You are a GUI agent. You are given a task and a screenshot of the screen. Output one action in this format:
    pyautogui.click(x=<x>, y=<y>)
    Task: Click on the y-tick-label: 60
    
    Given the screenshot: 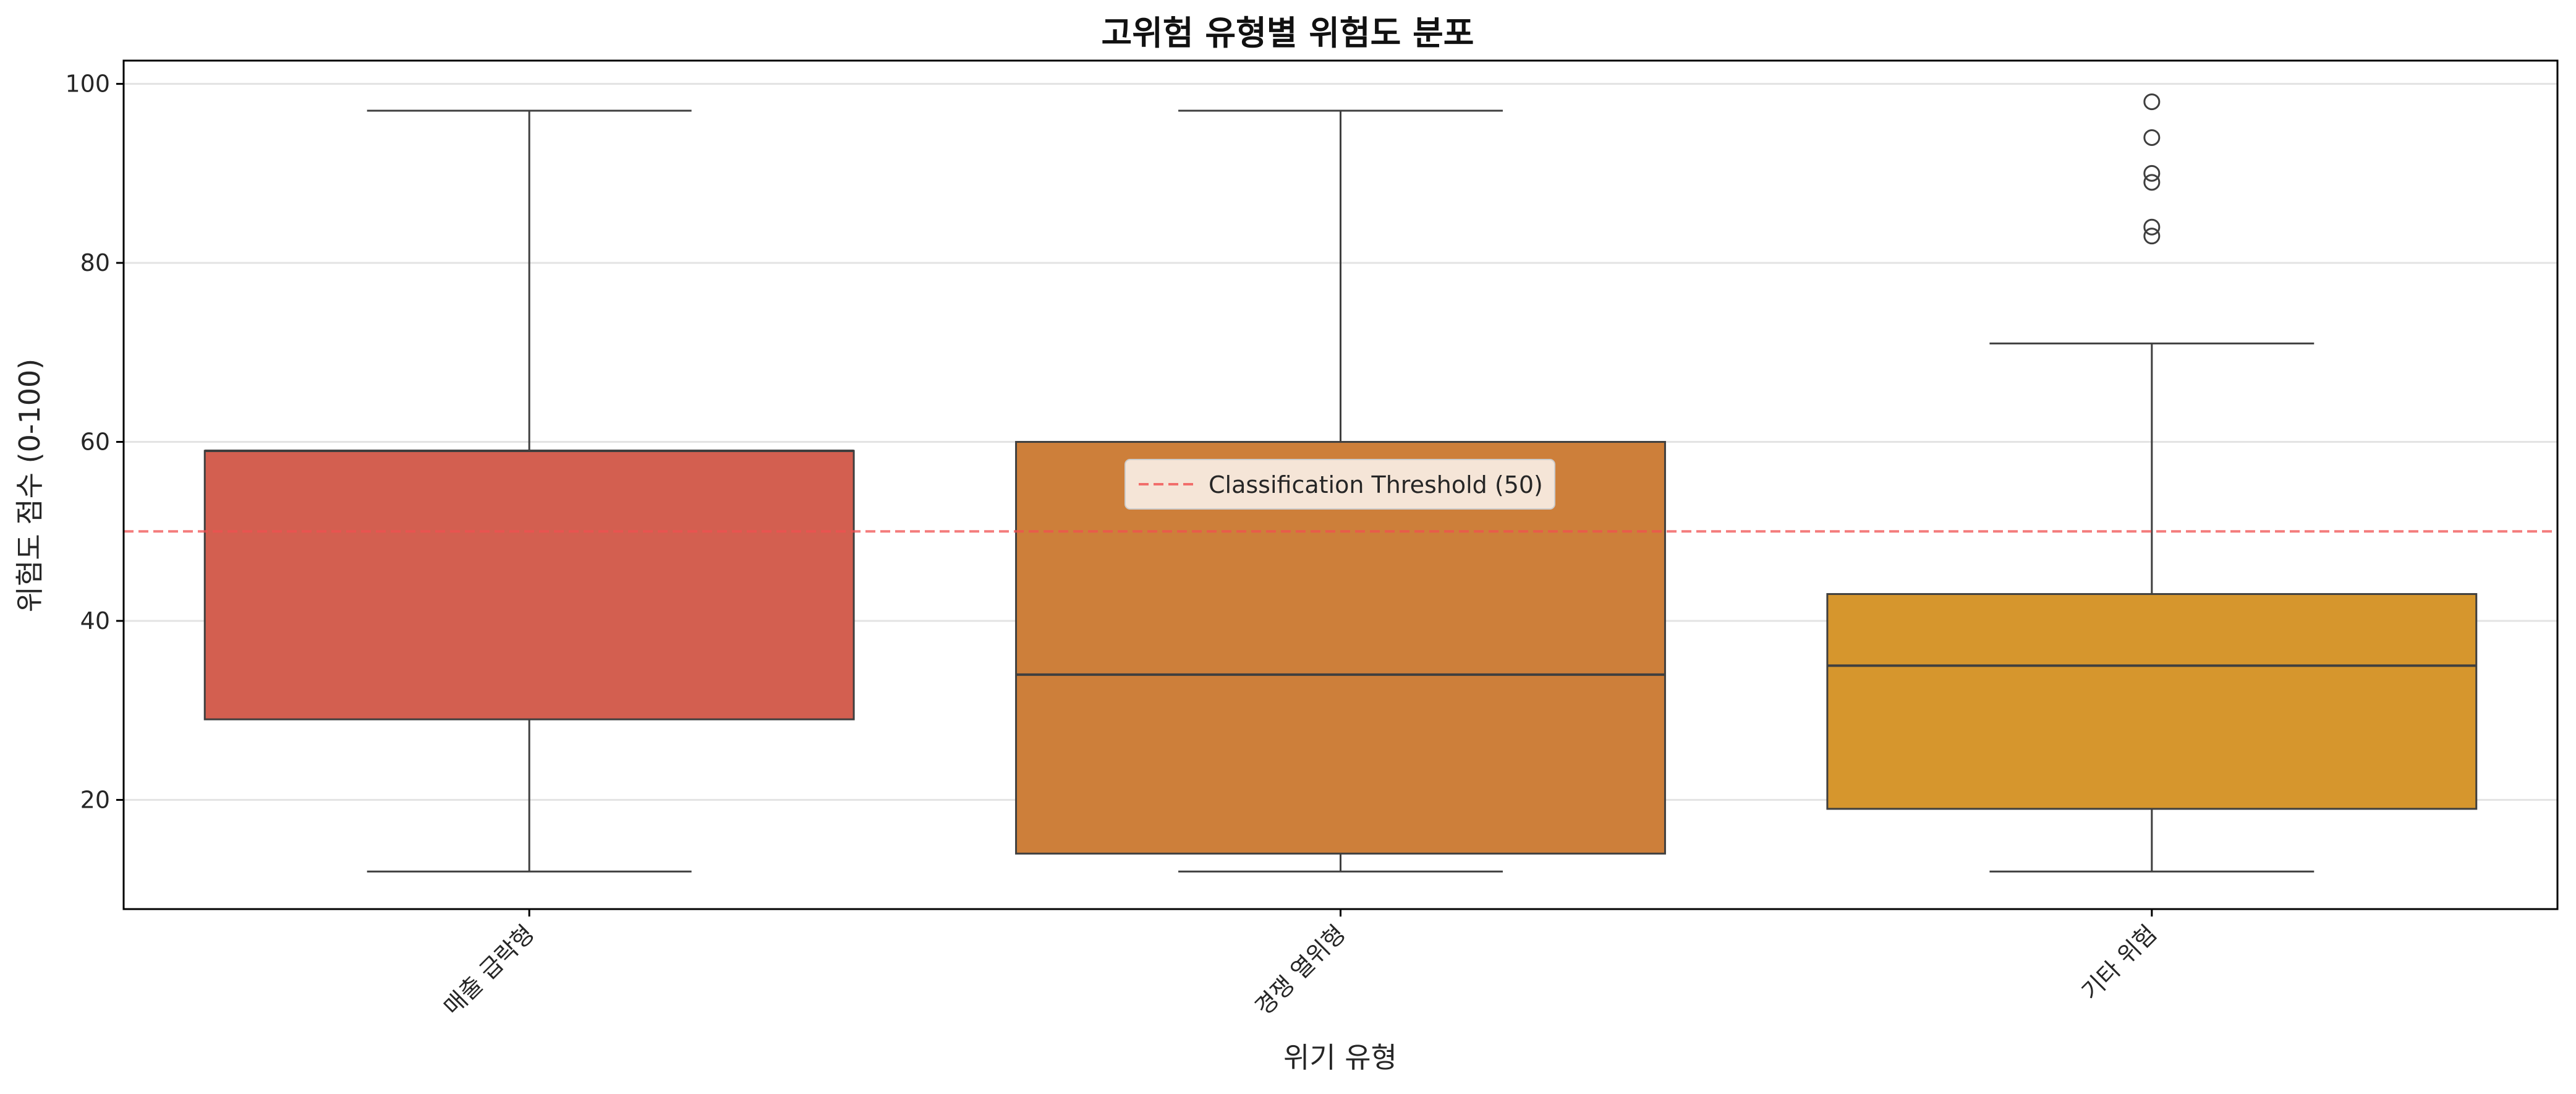 What is the action you would take?
    pyautogui.click(x=95, y=443)
    